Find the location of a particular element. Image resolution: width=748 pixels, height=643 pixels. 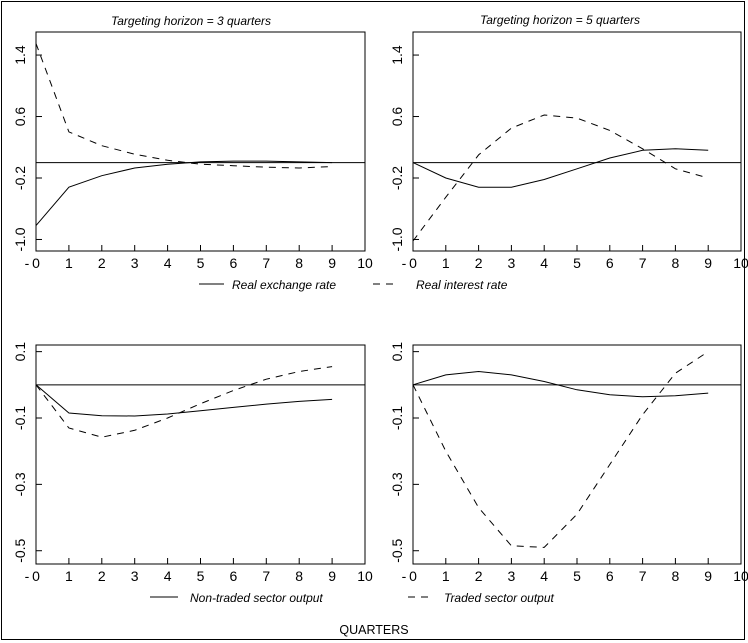

panel-1-title: Targeting horizon = 3 quarters is located at coordinates (191, 21).